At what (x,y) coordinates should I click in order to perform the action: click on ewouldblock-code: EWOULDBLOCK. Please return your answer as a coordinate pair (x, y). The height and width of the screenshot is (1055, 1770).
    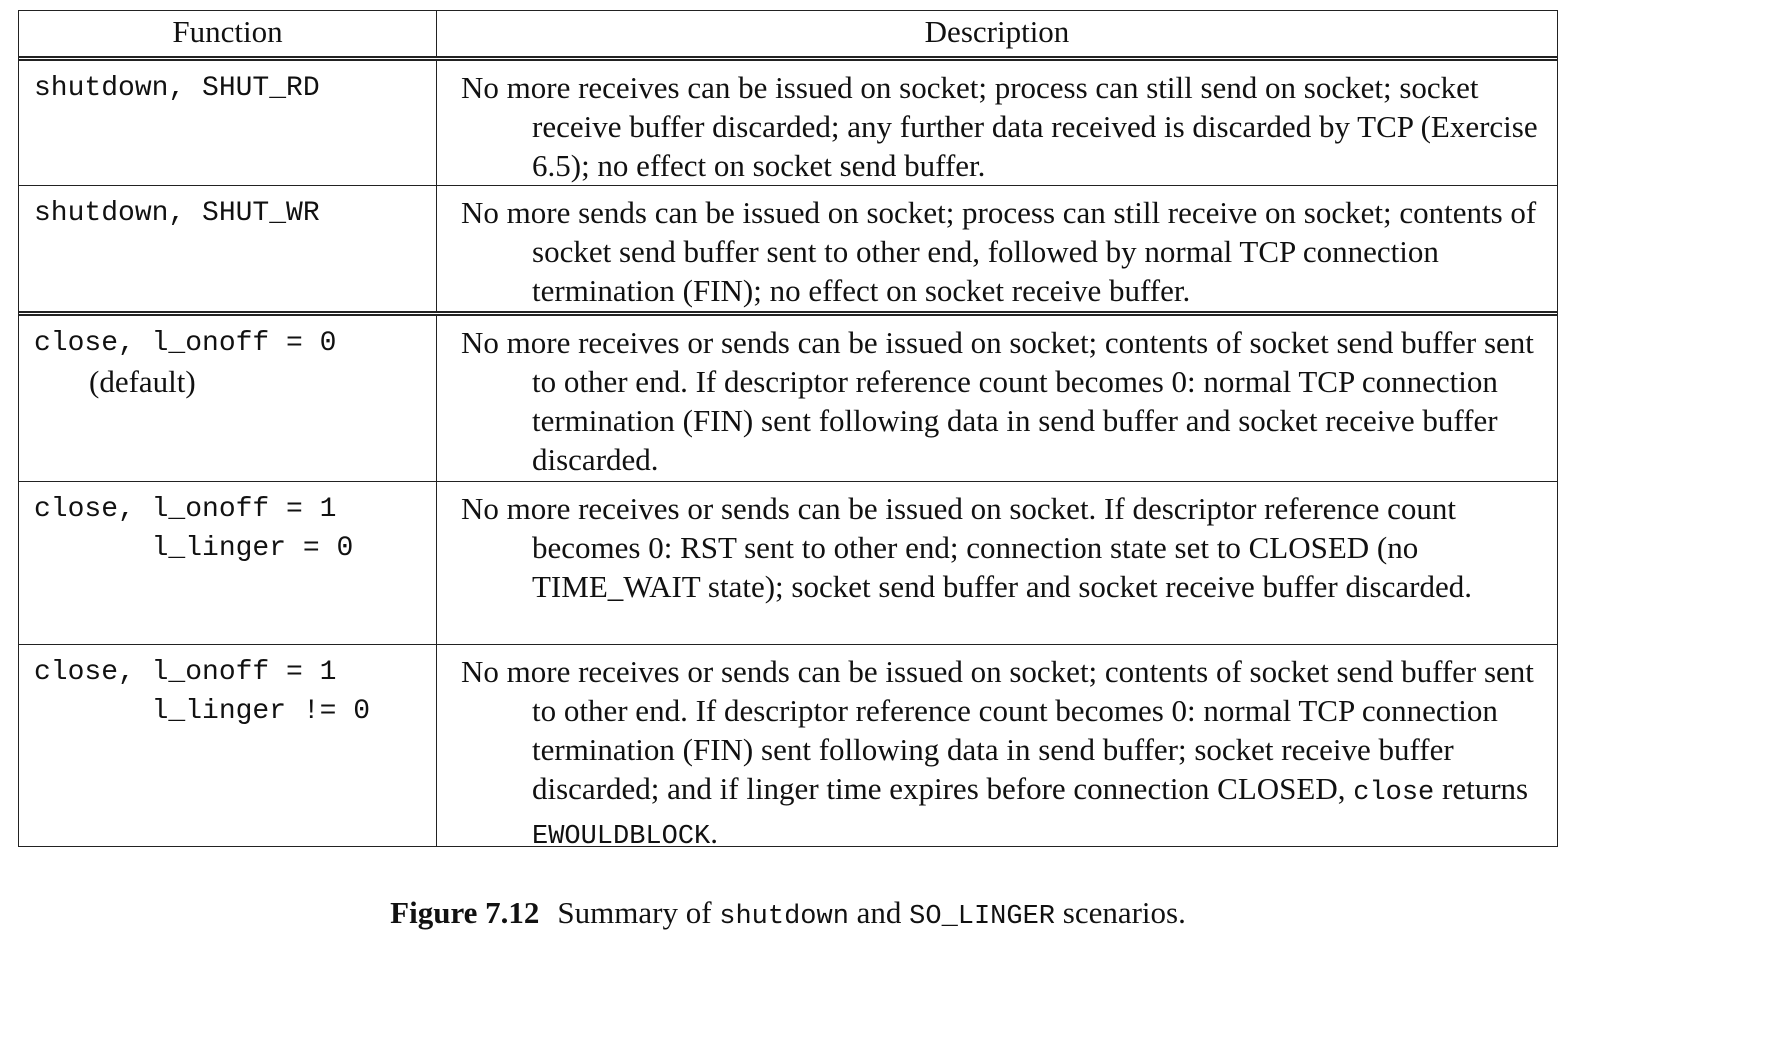
    Looking at the image, I should click on (621, 837).